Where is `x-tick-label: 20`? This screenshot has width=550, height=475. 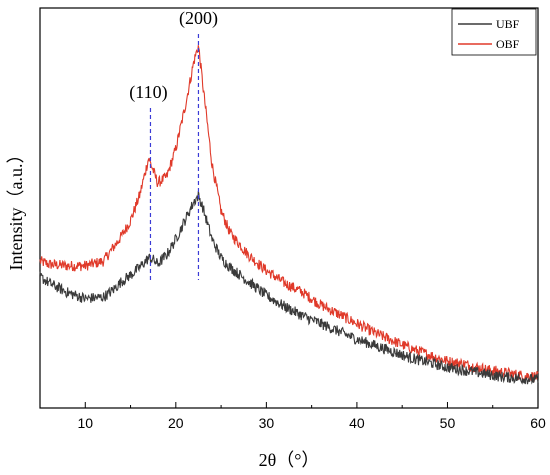 x-tick-label: 20 is located at coordinates (176, 423).